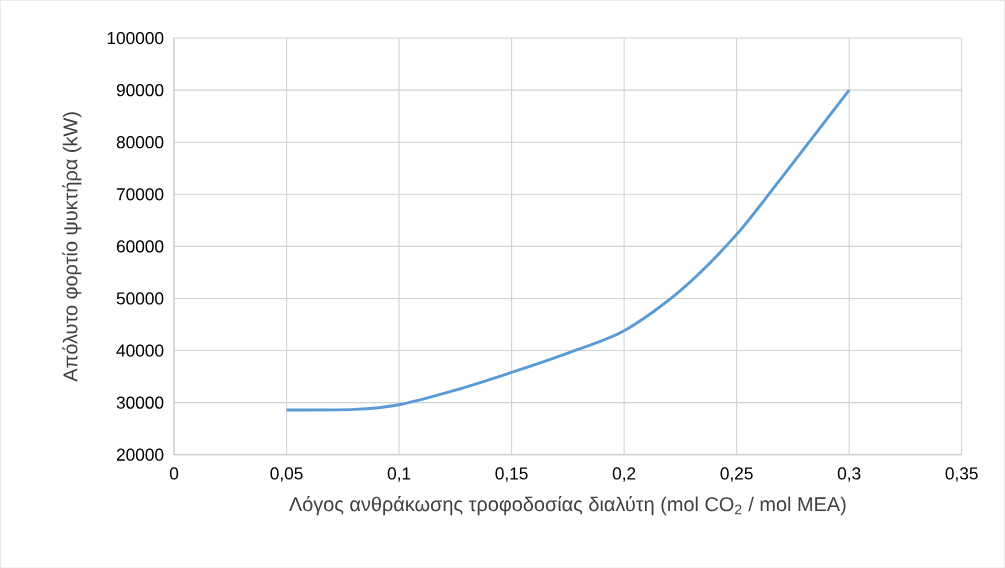 The image size is (1005, 568). What do you see at coordinates (961, 474) in the screenshot?
I see `x-tick-label: 0,35` at bounding box center [961, 474].